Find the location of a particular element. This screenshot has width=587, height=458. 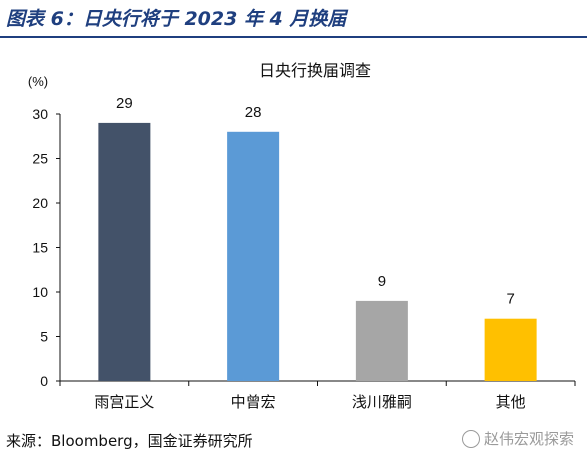

chart-title: 日央行换届调查 is located at coordinates (315, 70).